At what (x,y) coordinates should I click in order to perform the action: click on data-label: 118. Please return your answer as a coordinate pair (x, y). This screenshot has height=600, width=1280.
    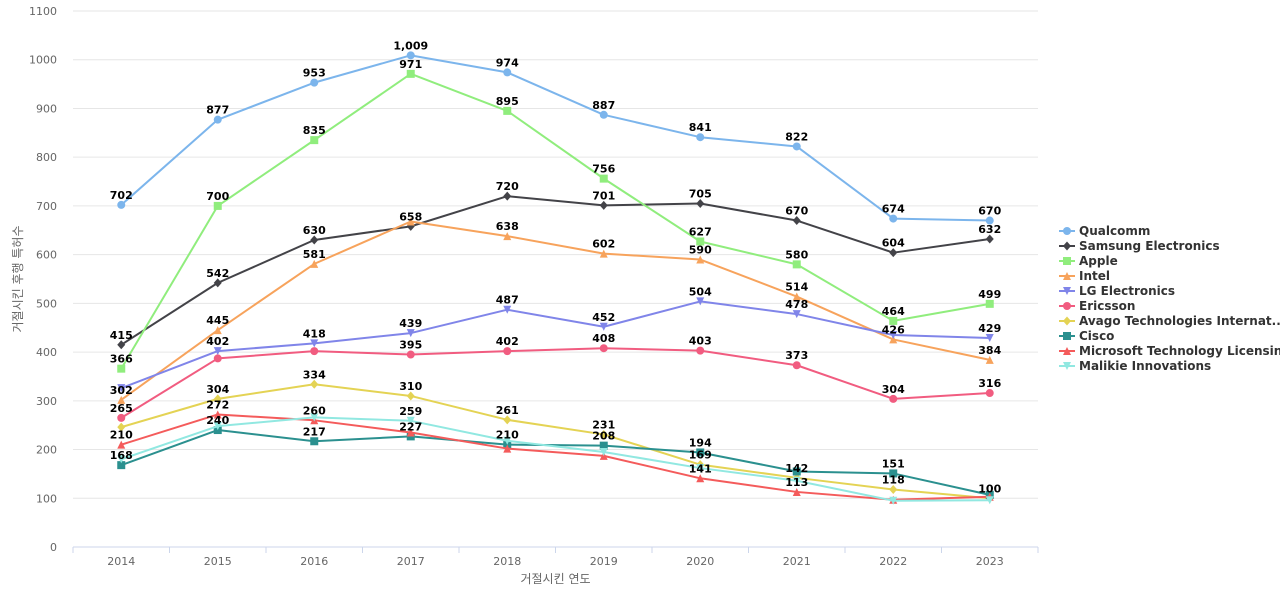
    Looking at the image, I should click on (893, 480).